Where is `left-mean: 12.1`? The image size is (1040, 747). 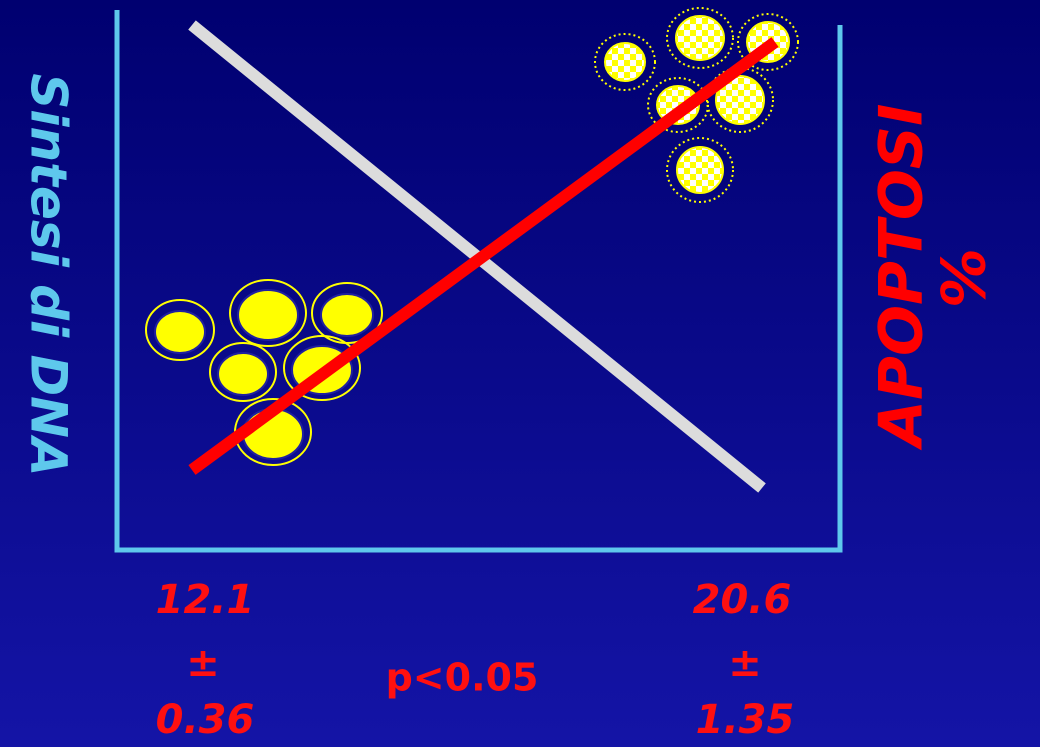 left-mean: 12.1 is located at coordinates (205, 600).